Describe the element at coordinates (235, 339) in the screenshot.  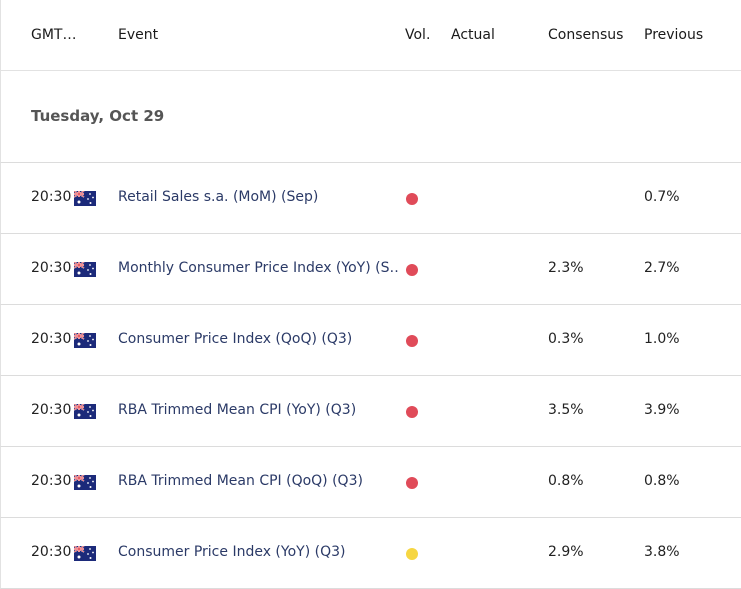
I see `event-name: Consumer Price Index (QoQ) (Q3)` at that location.